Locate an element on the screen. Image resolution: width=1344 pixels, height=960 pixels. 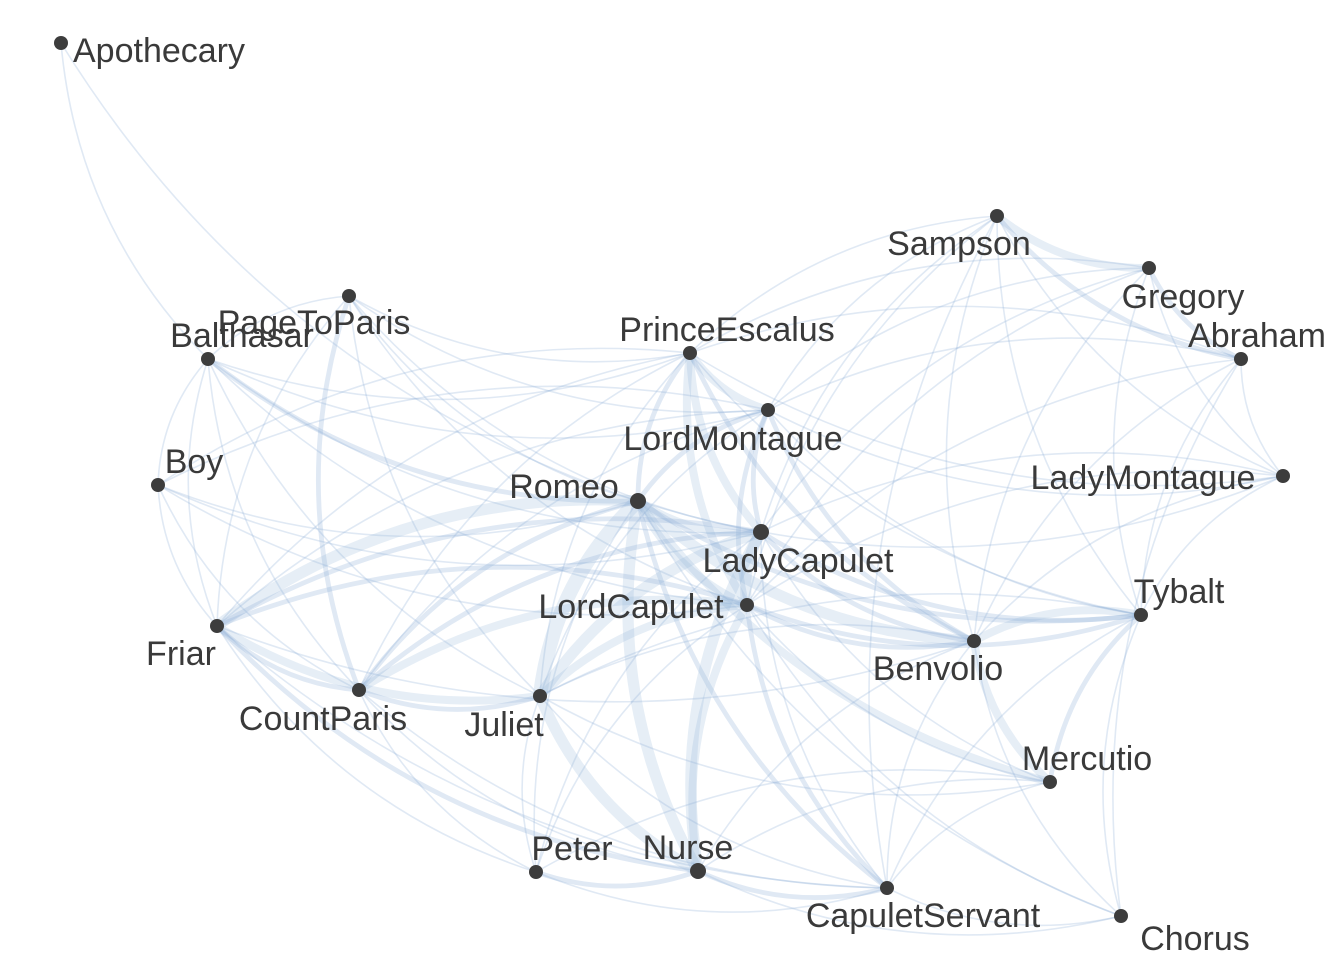
edge-PageToParis-LadyCapulet is located at coordinates (555, 414).